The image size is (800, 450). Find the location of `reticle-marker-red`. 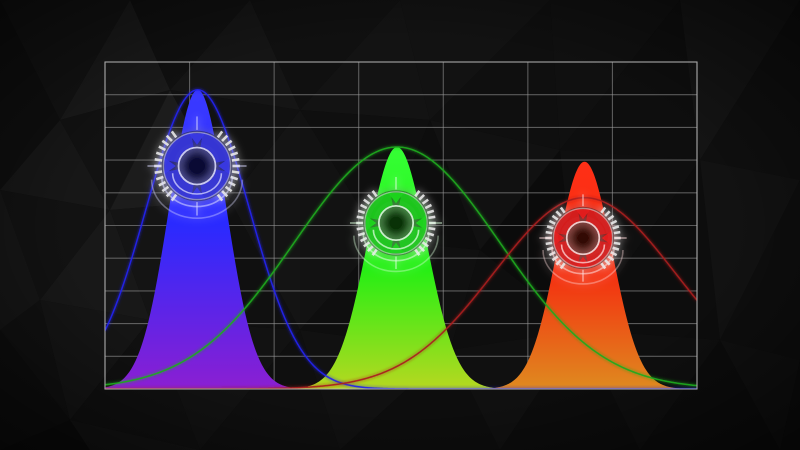

reticle-marker-red is located at coordinates (583, 239).